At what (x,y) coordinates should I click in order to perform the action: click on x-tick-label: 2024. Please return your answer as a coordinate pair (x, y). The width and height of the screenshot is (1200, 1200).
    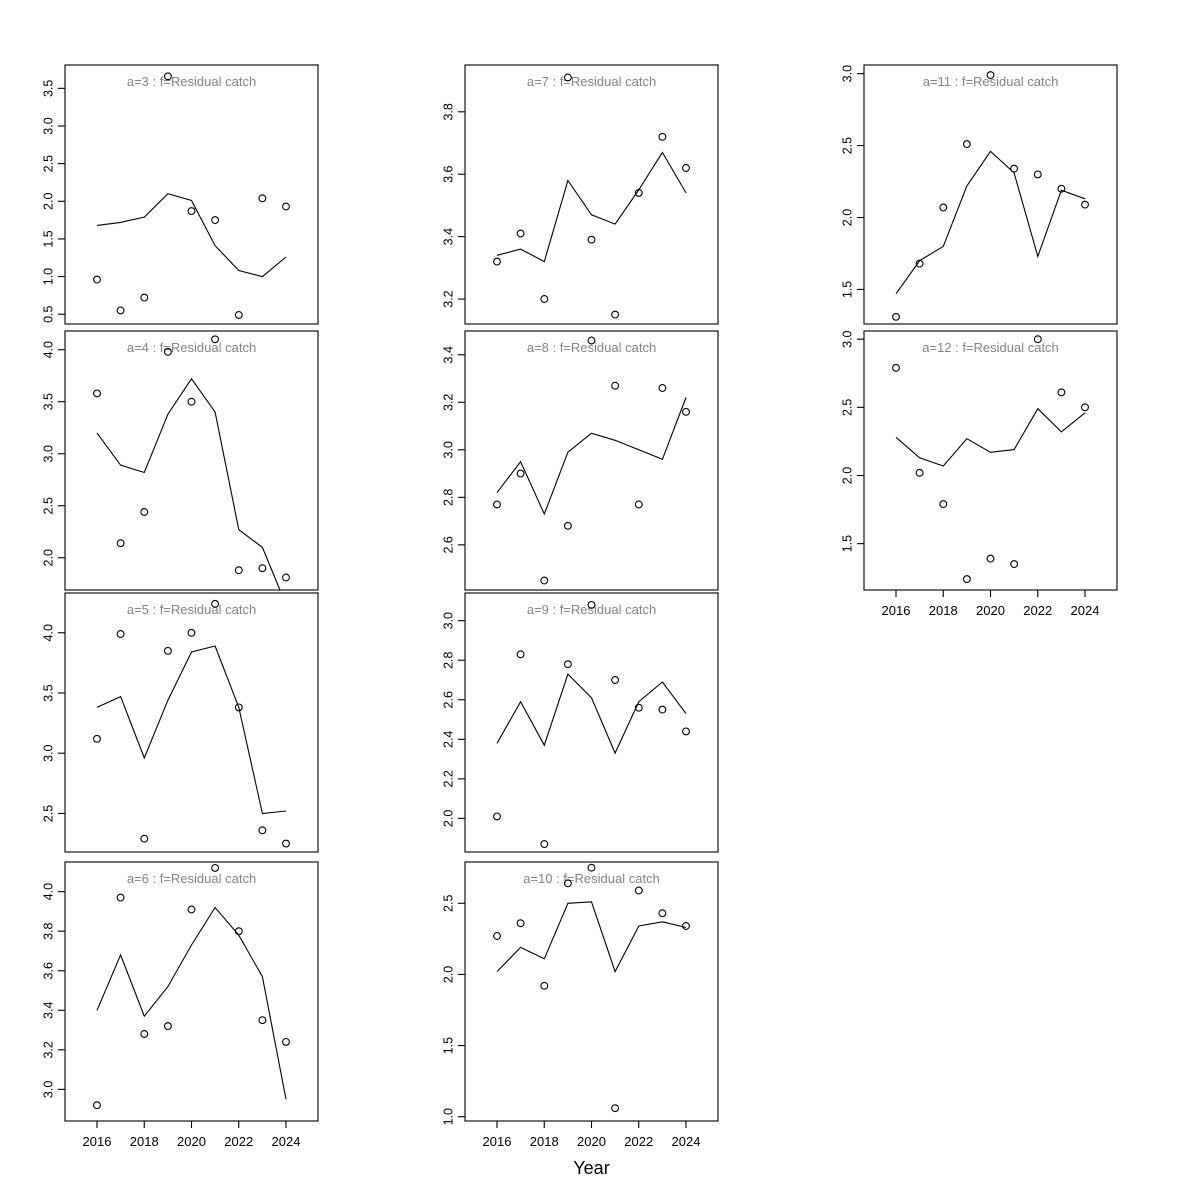
    Looking at the image, I should click on (286, 1141).